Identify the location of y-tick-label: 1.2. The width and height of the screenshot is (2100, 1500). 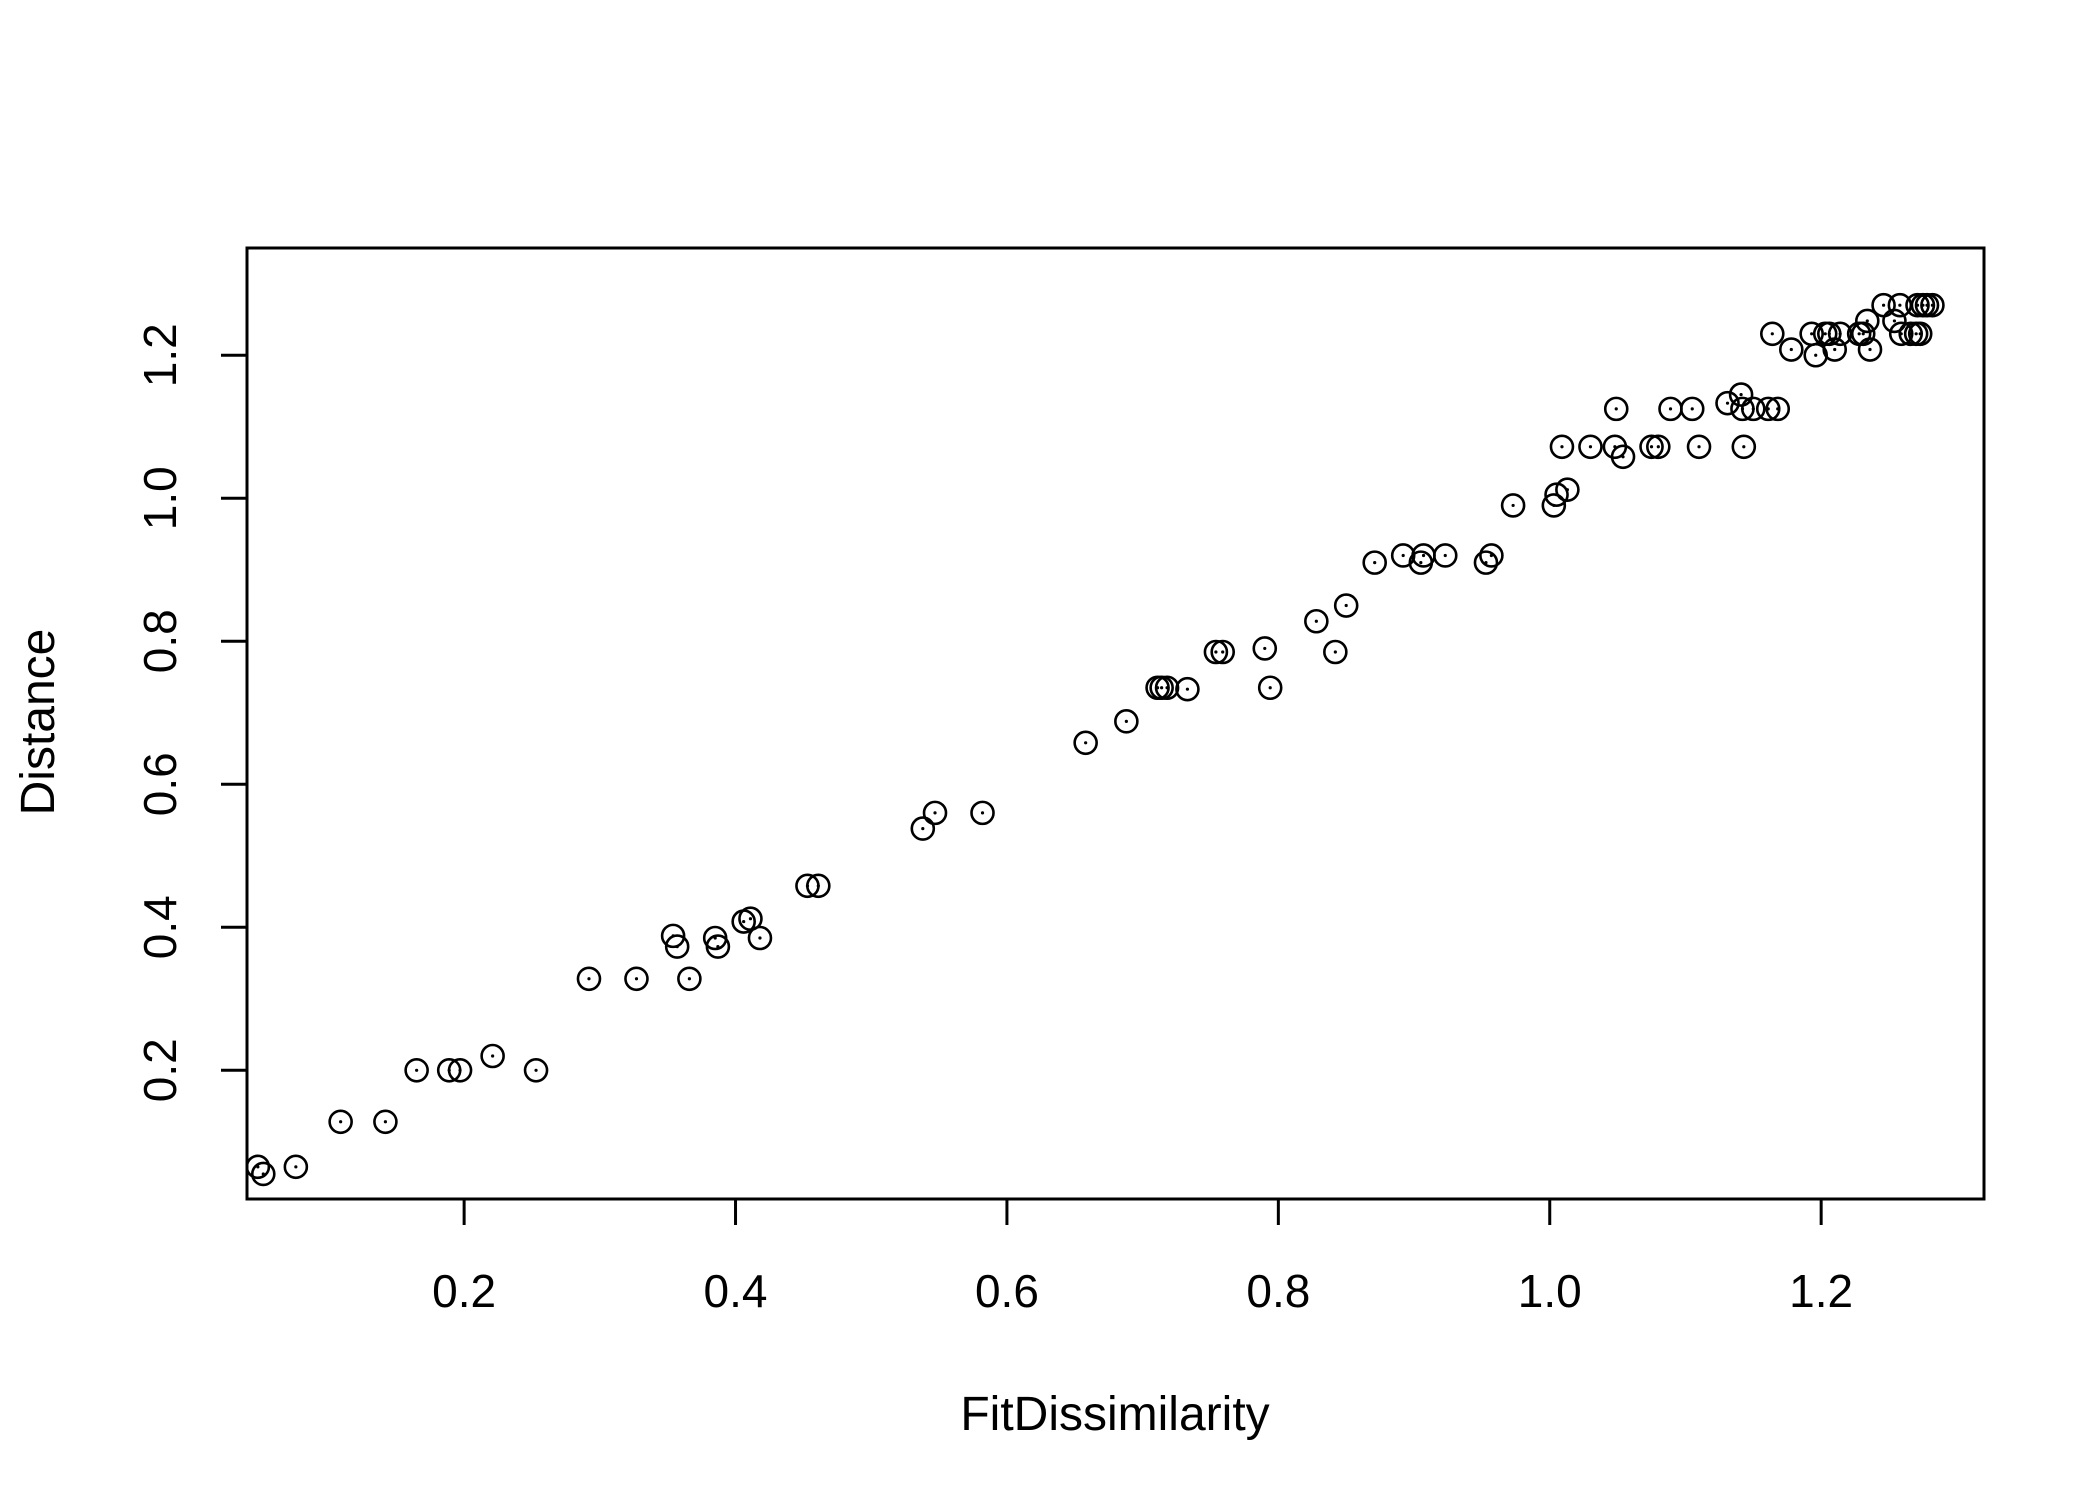
(160, 355).